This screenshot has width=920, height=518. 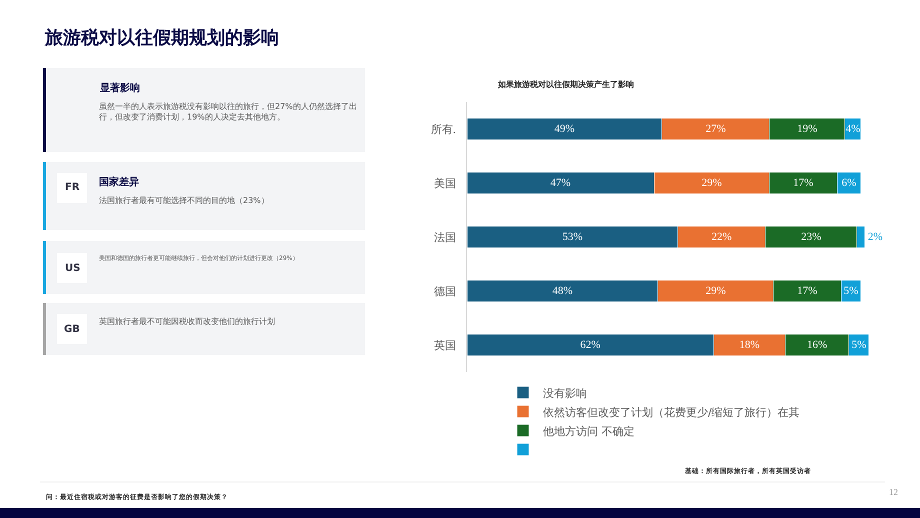 I want to click on data-label: 4%, so click(x=853, y=129).